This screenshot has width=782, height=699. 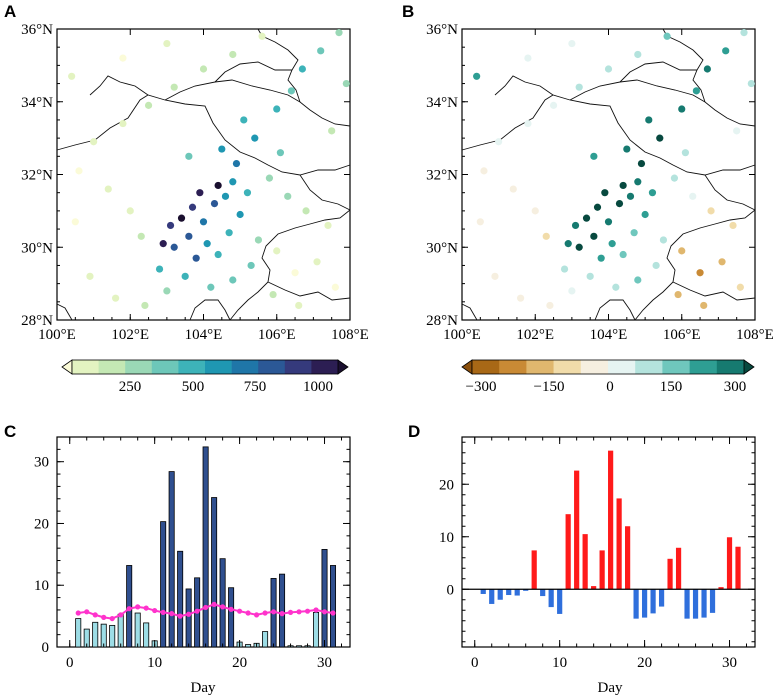 I want to click on x-tick-label: 100°E, so click(x=57, y=335).